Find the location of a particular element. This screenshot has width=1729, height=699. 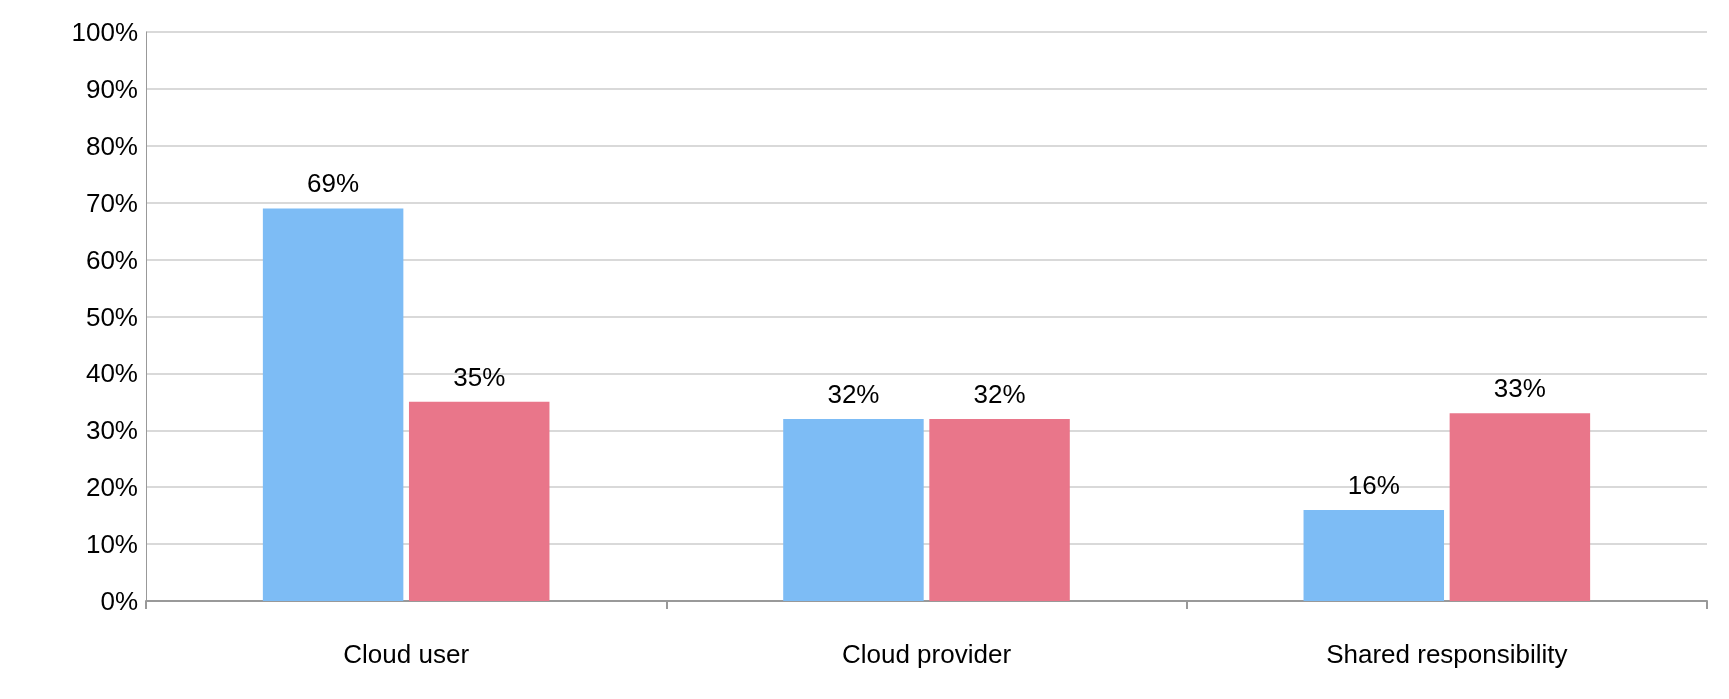

y-tick-label: 50% is located at coordinates (111, 316).